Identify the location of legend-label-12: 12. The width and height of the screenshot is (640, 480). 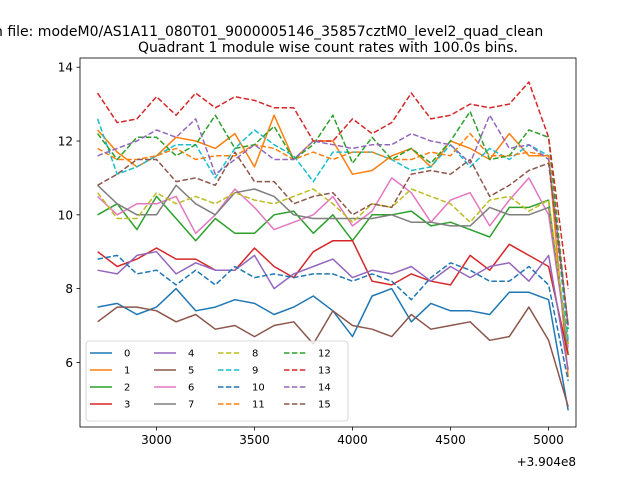
(324, 354).